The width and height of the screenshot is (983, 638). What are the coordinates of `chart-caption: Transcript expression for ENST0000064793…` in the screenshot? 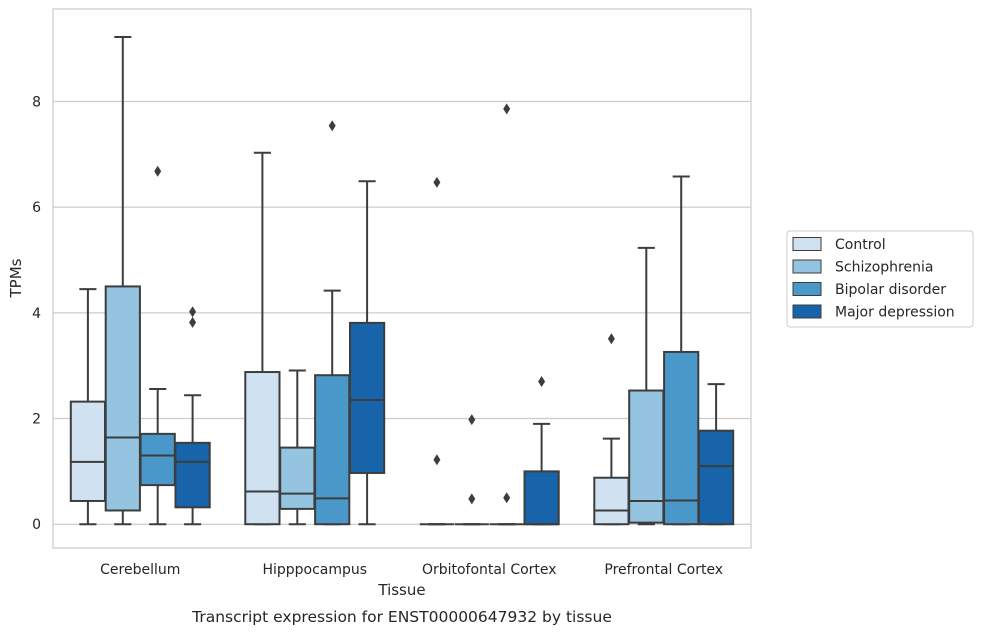 It's located at (401, 617).